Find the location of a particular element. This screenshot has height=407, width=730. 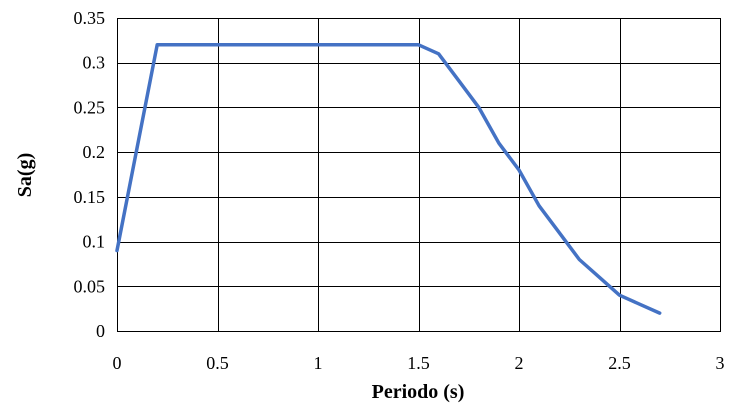

x-tick-label: 3 is located at coordinates (720, 363).